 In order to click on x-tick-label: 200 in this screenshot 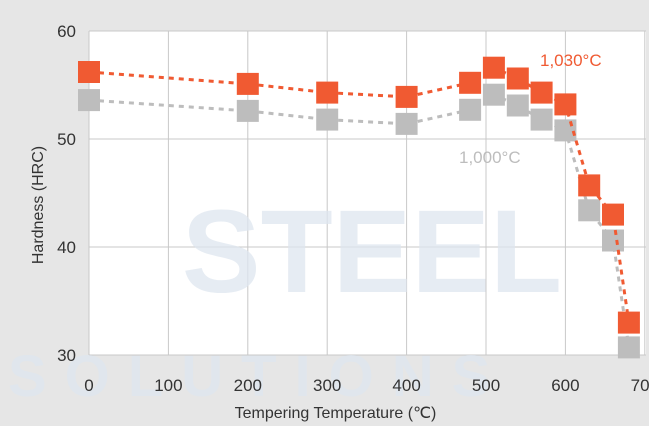, I will do `click(248, 385)`.